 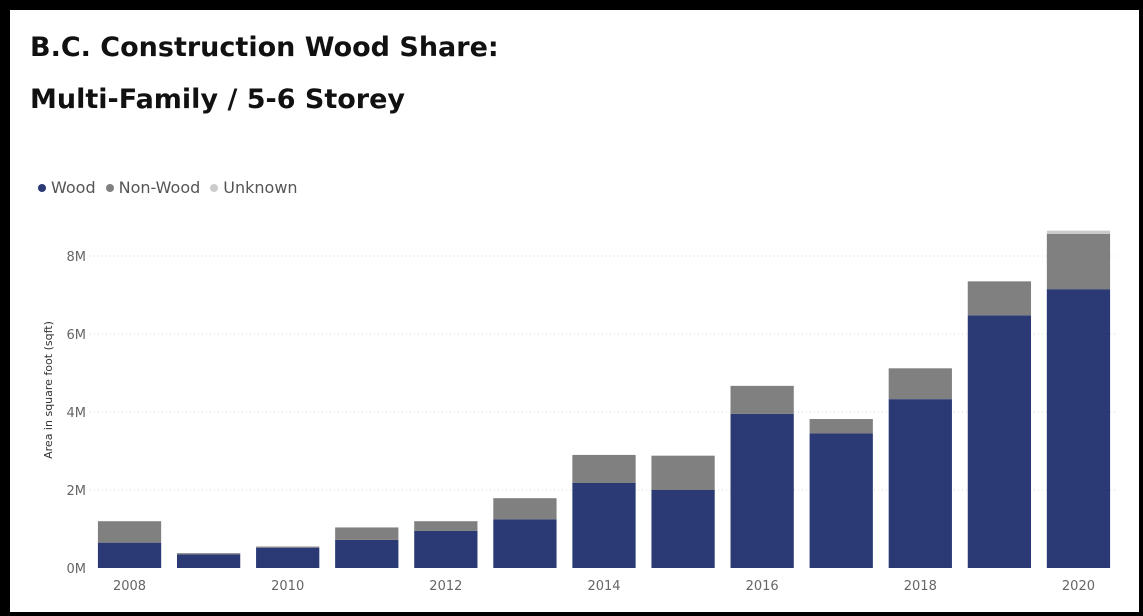 What do you see at coordinates (77, 569) in the screenshot?
I see `y-tick-label: 0M` at bounding box center [77, 569].